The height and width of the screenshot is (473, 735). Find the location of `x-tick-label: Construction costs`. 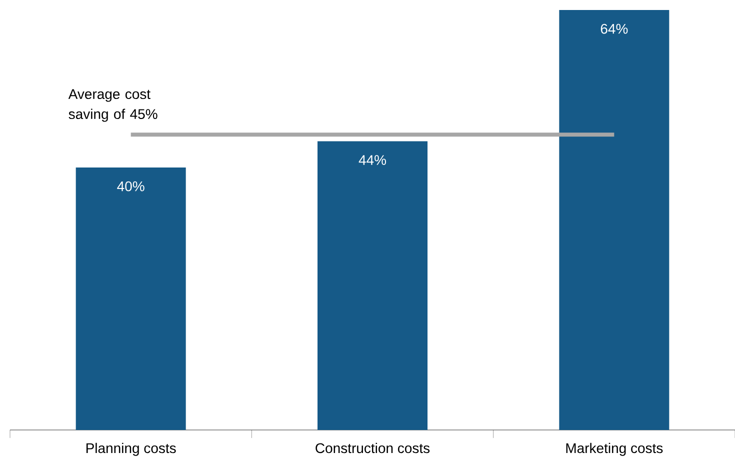

x-tick-label: Construction costs is located at coordinates (373, 448).